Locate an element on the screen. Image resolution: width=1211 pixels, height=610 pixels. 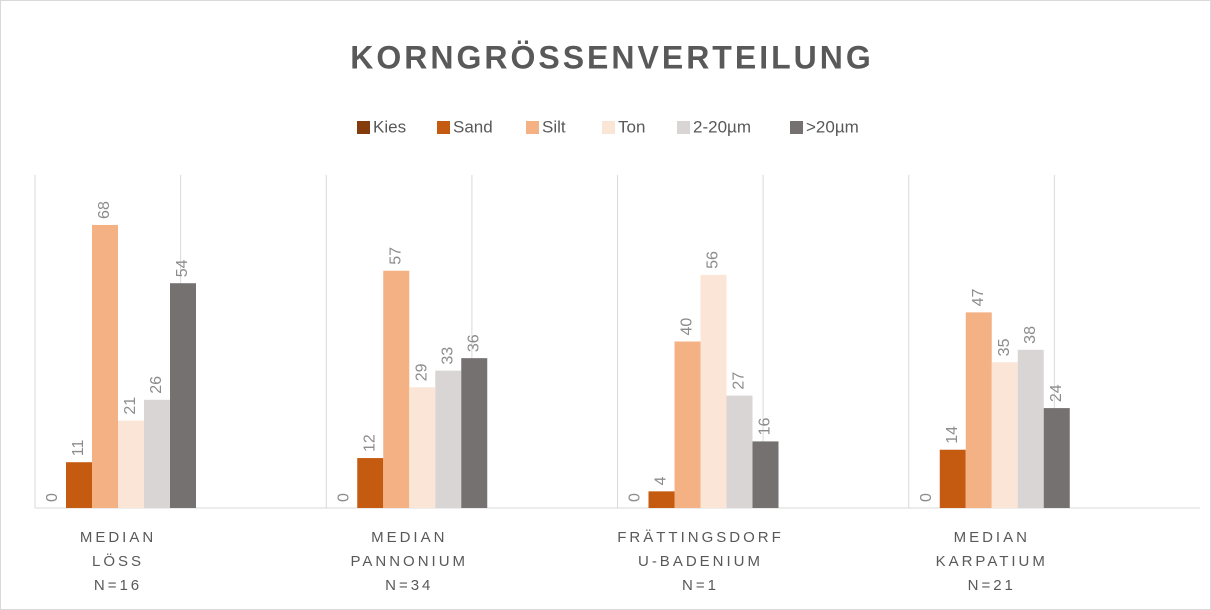
chart-title: KORNGRÖSSENVERTEILUNG is located at coordinates (611, 57).